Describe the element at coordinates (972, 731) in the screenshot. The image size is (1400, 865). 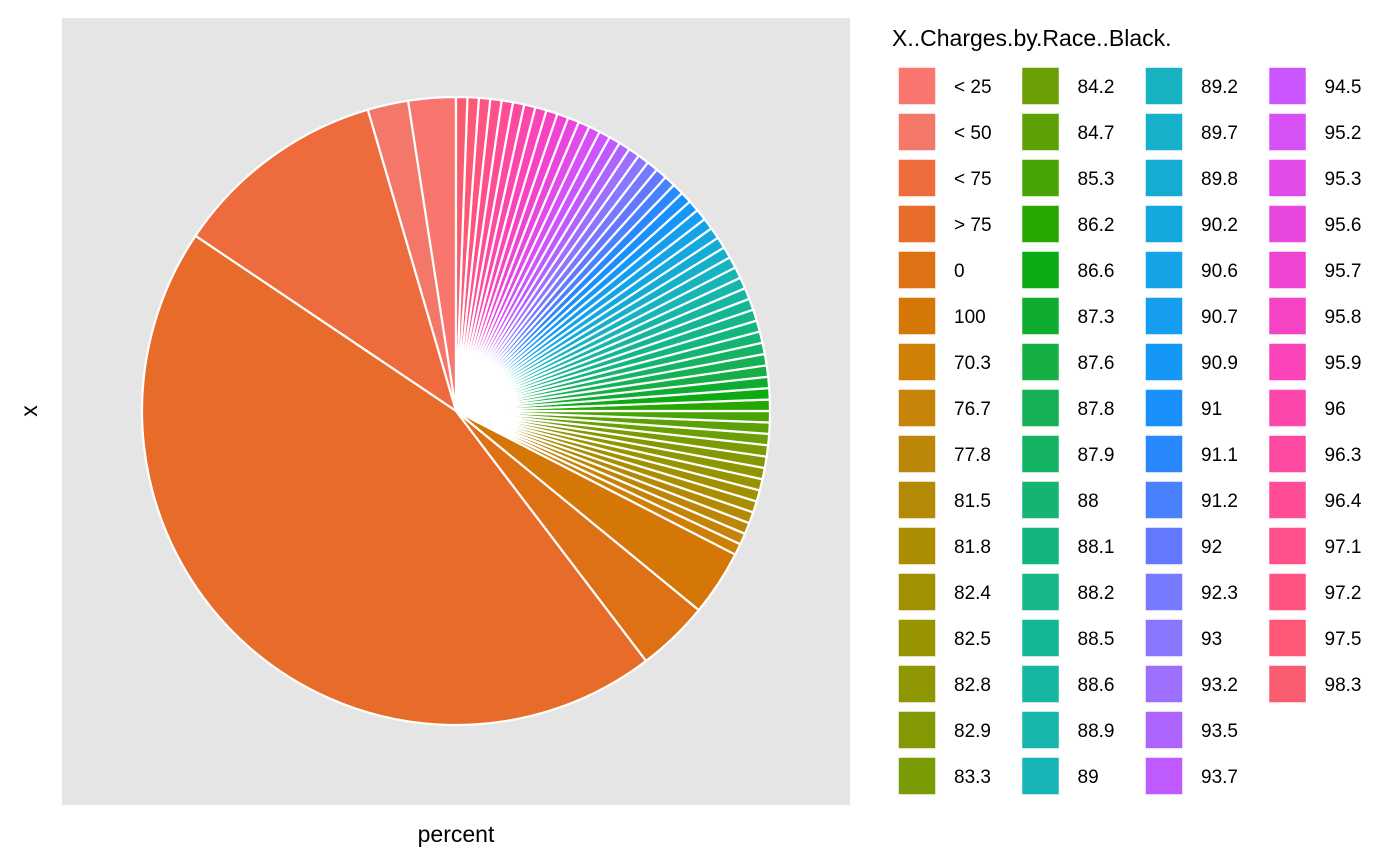
I see `legend-label: 82.9` at that location.